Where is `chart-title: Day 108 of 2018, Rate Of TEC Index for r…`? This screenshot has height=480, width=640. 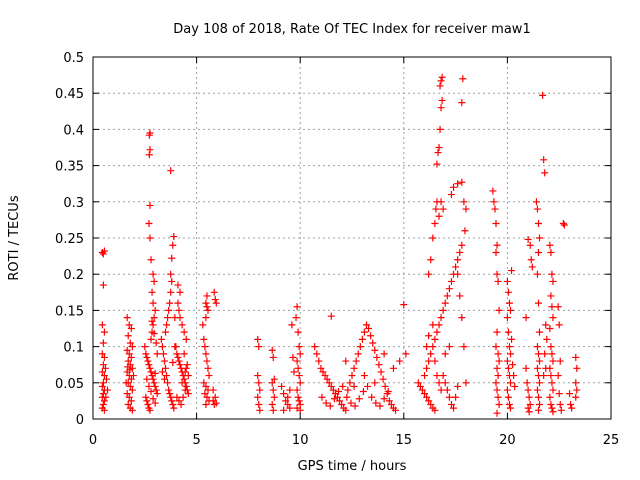 chart-title: Day 108 of 2018, Rate Of TEC Index for r… is located at coordinates (351, 29).